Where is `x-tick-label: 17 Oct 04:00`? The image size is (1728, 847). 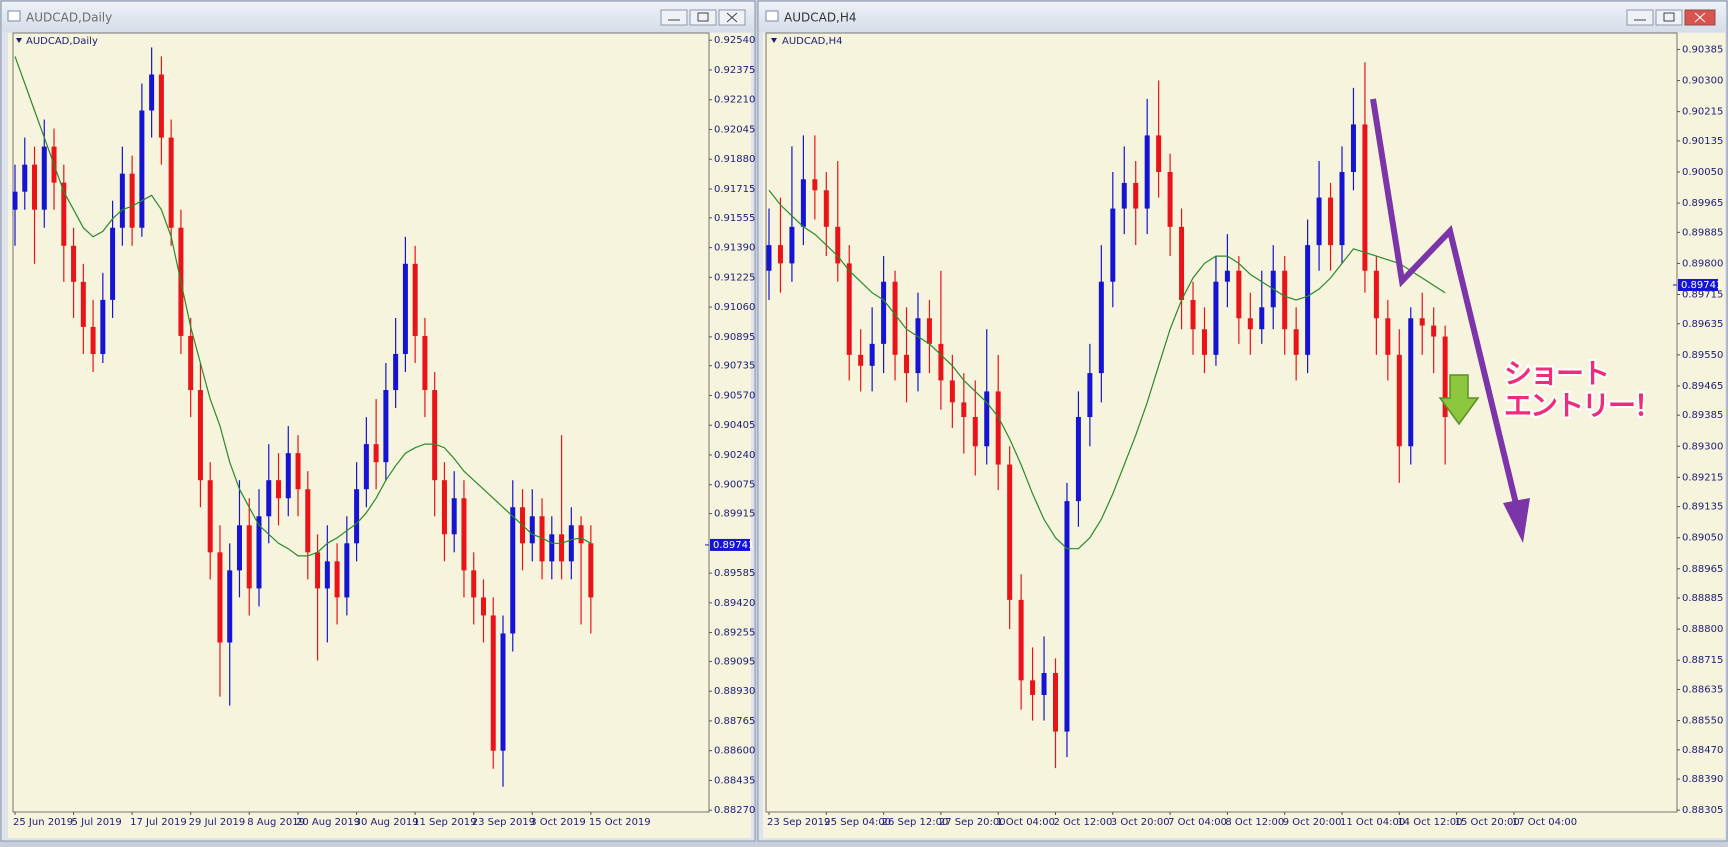 x-tick-label: 17 Oct 04:00 is located at coordinates (1544, 822).